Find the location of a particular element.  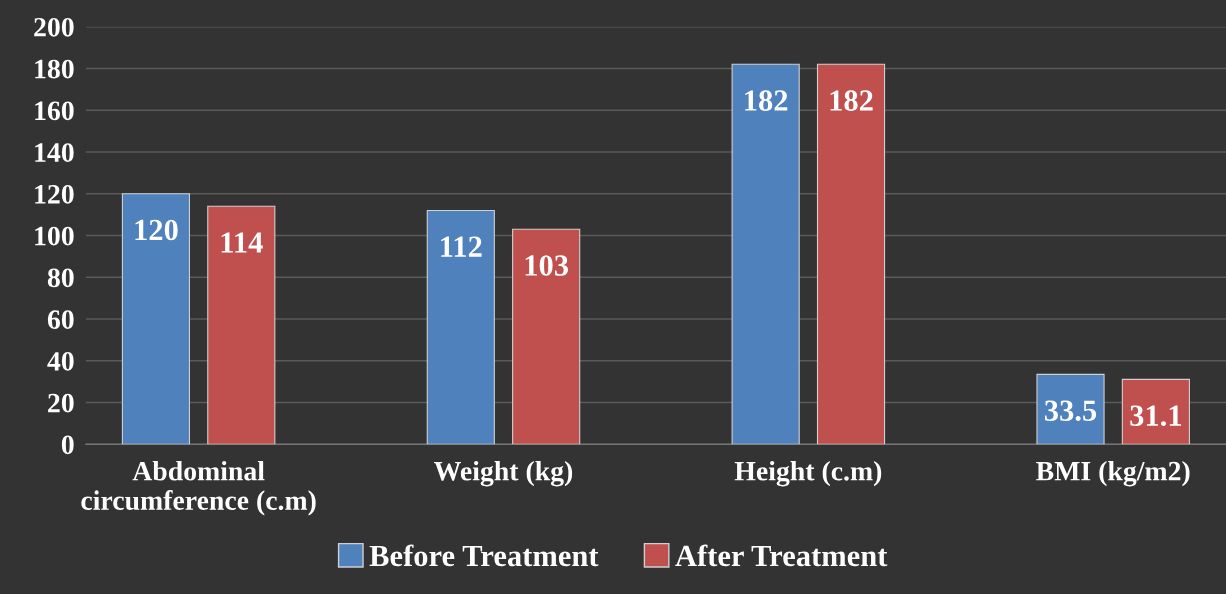

y-tick-label: 0 is located at coordinates (67, 445).